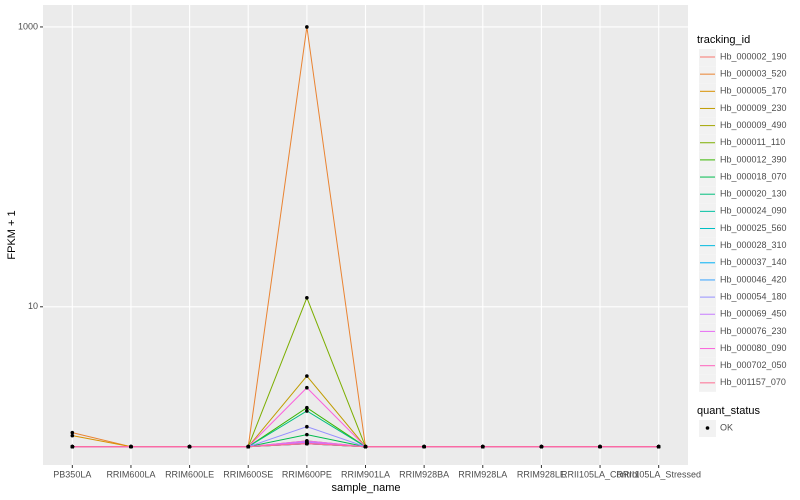 The image size is (800, 500). Describe the element at coordinates (482, 474) in the screenshot. I see `x-tick-label: RRIM928LA` at that location.